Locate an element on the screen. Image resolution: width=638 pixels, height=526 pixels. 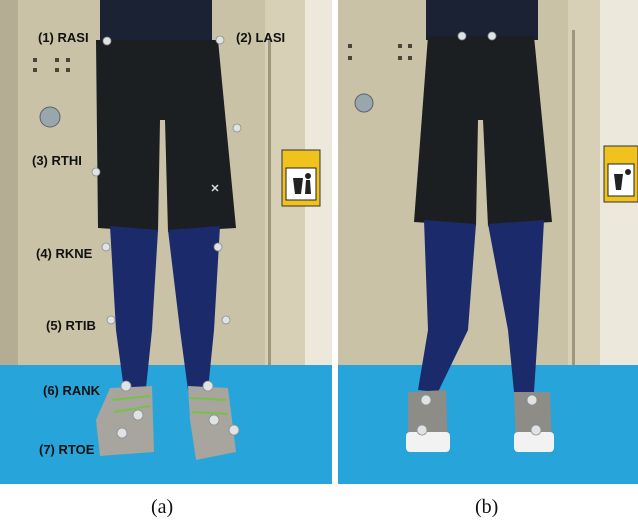
marker-label-rank: (6) RANK is located at coordinates (72, 390).